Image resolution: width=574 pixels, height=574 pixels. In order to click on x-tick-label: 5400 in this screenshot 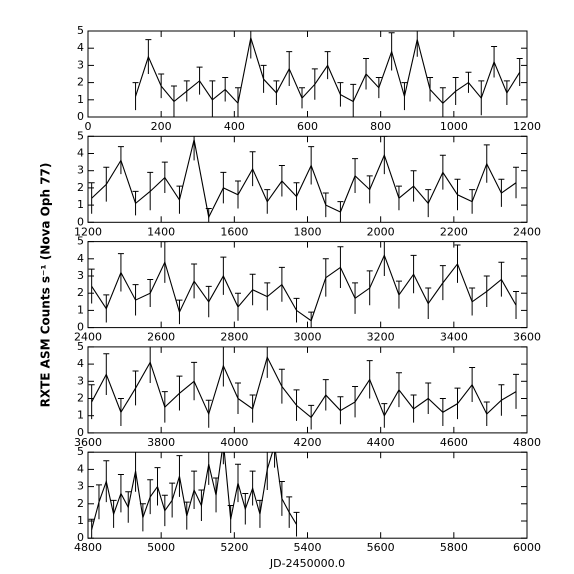, I will do `click(308, 547)`.